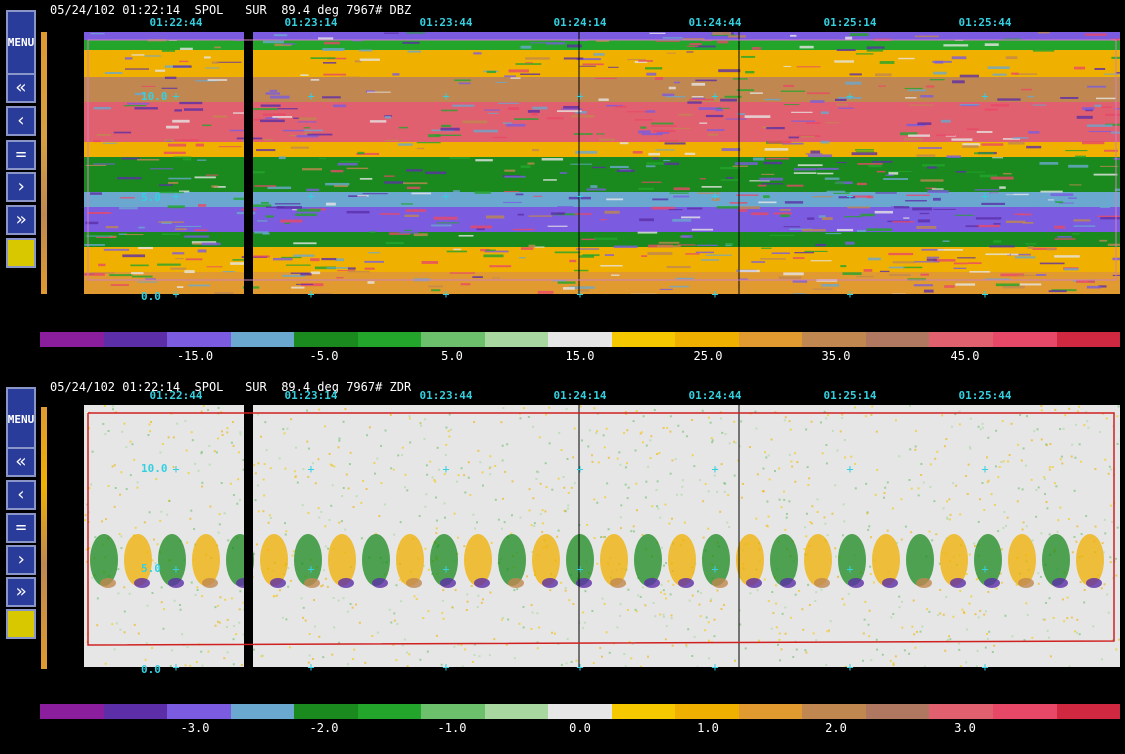 This screenshot has width=1125, height=754. Describe the element at coordinates (452, 356) in the screenshot. I see `colorbar-label: 5.0` at that location.